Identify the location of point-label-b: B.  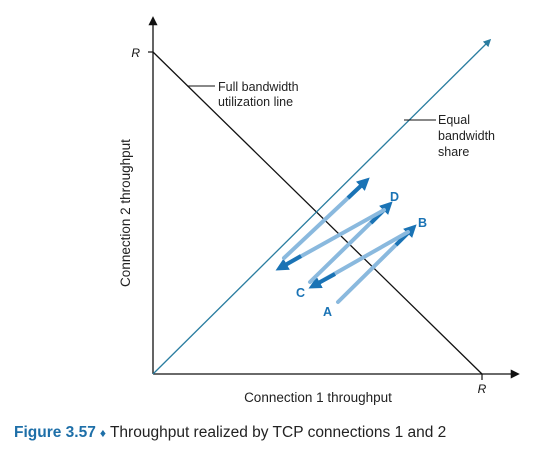
(422, 223).